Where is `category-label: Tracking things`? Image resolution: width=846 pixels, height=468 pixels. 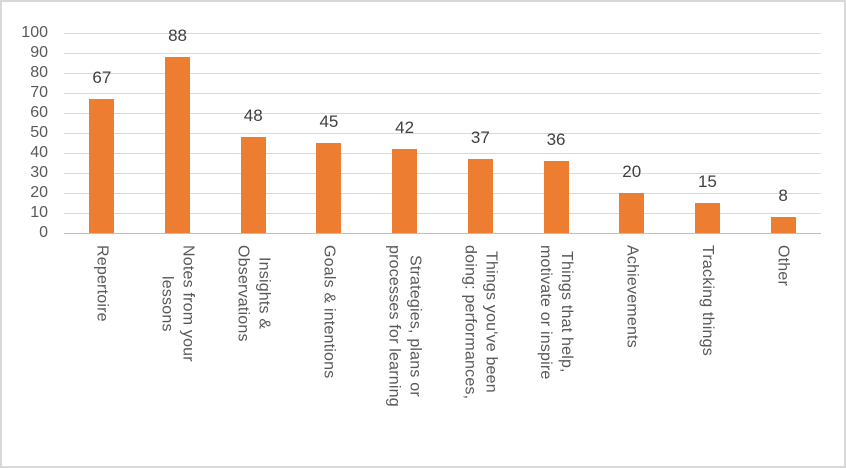
category-label: Tracking things is located at coordinates (707, 300).